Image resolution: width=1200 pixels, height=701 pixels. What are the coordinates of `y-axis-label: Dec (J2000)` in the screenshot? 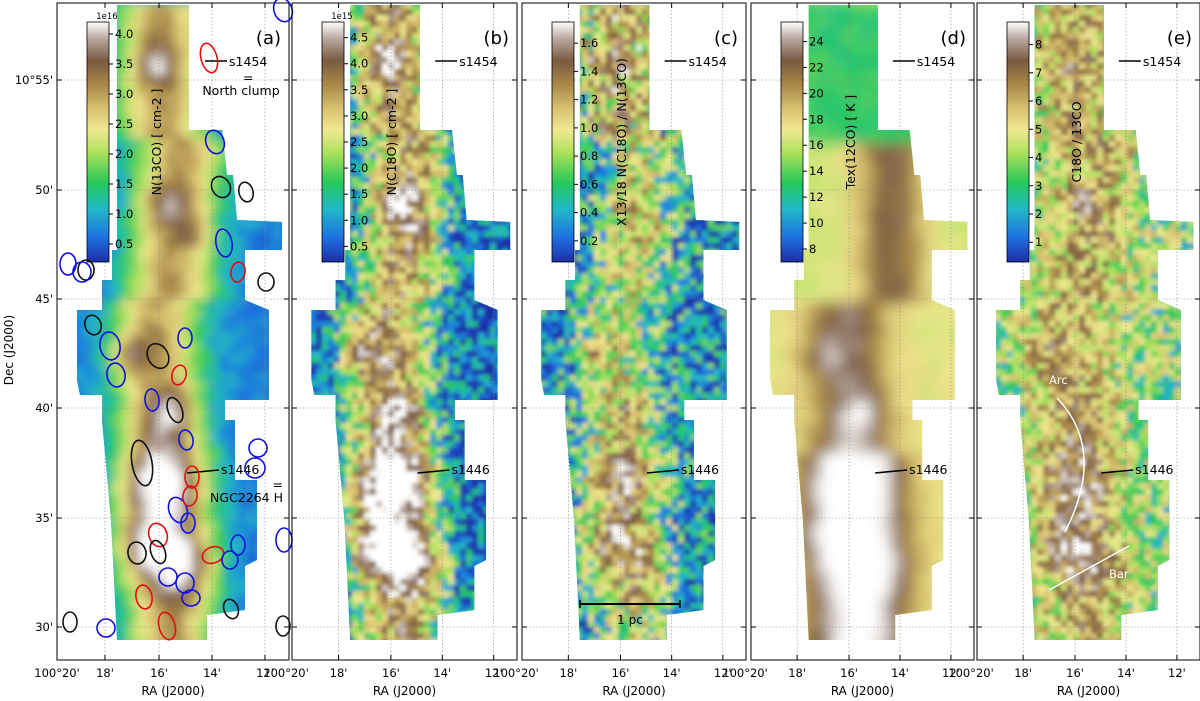 It's located at (9, 350).